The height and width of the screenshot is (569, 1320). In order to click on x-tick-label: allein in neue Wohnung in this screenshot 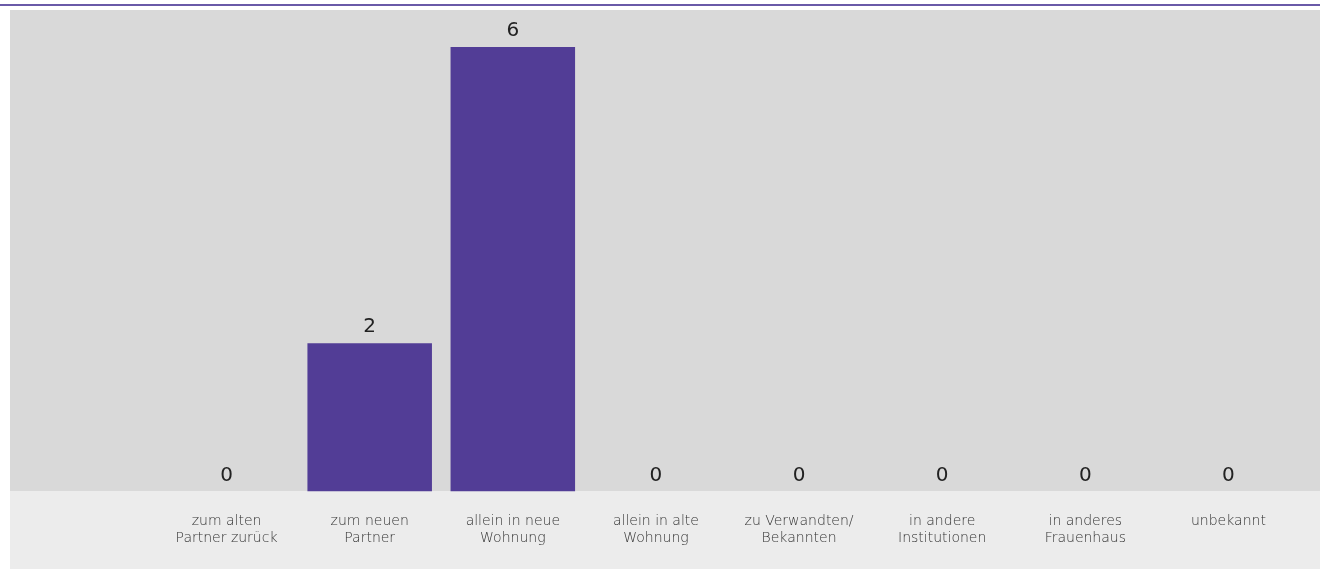, I will do `click(512, 529)`.